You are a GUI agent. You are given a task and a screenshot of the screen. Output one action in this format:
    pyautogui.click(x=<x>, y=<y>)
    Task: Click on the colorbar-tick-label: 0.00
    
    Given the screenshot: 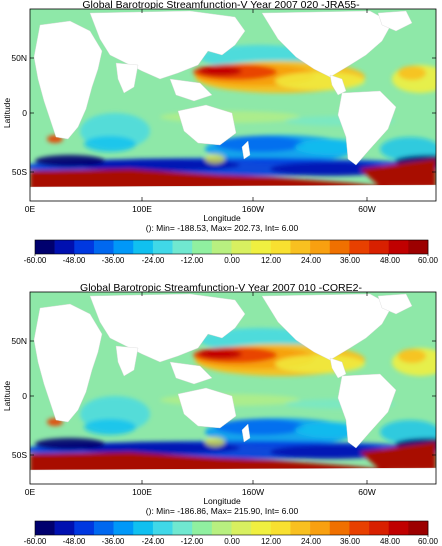 What is the action you would take?
    pyautogui.click(x=232, y=541)
    